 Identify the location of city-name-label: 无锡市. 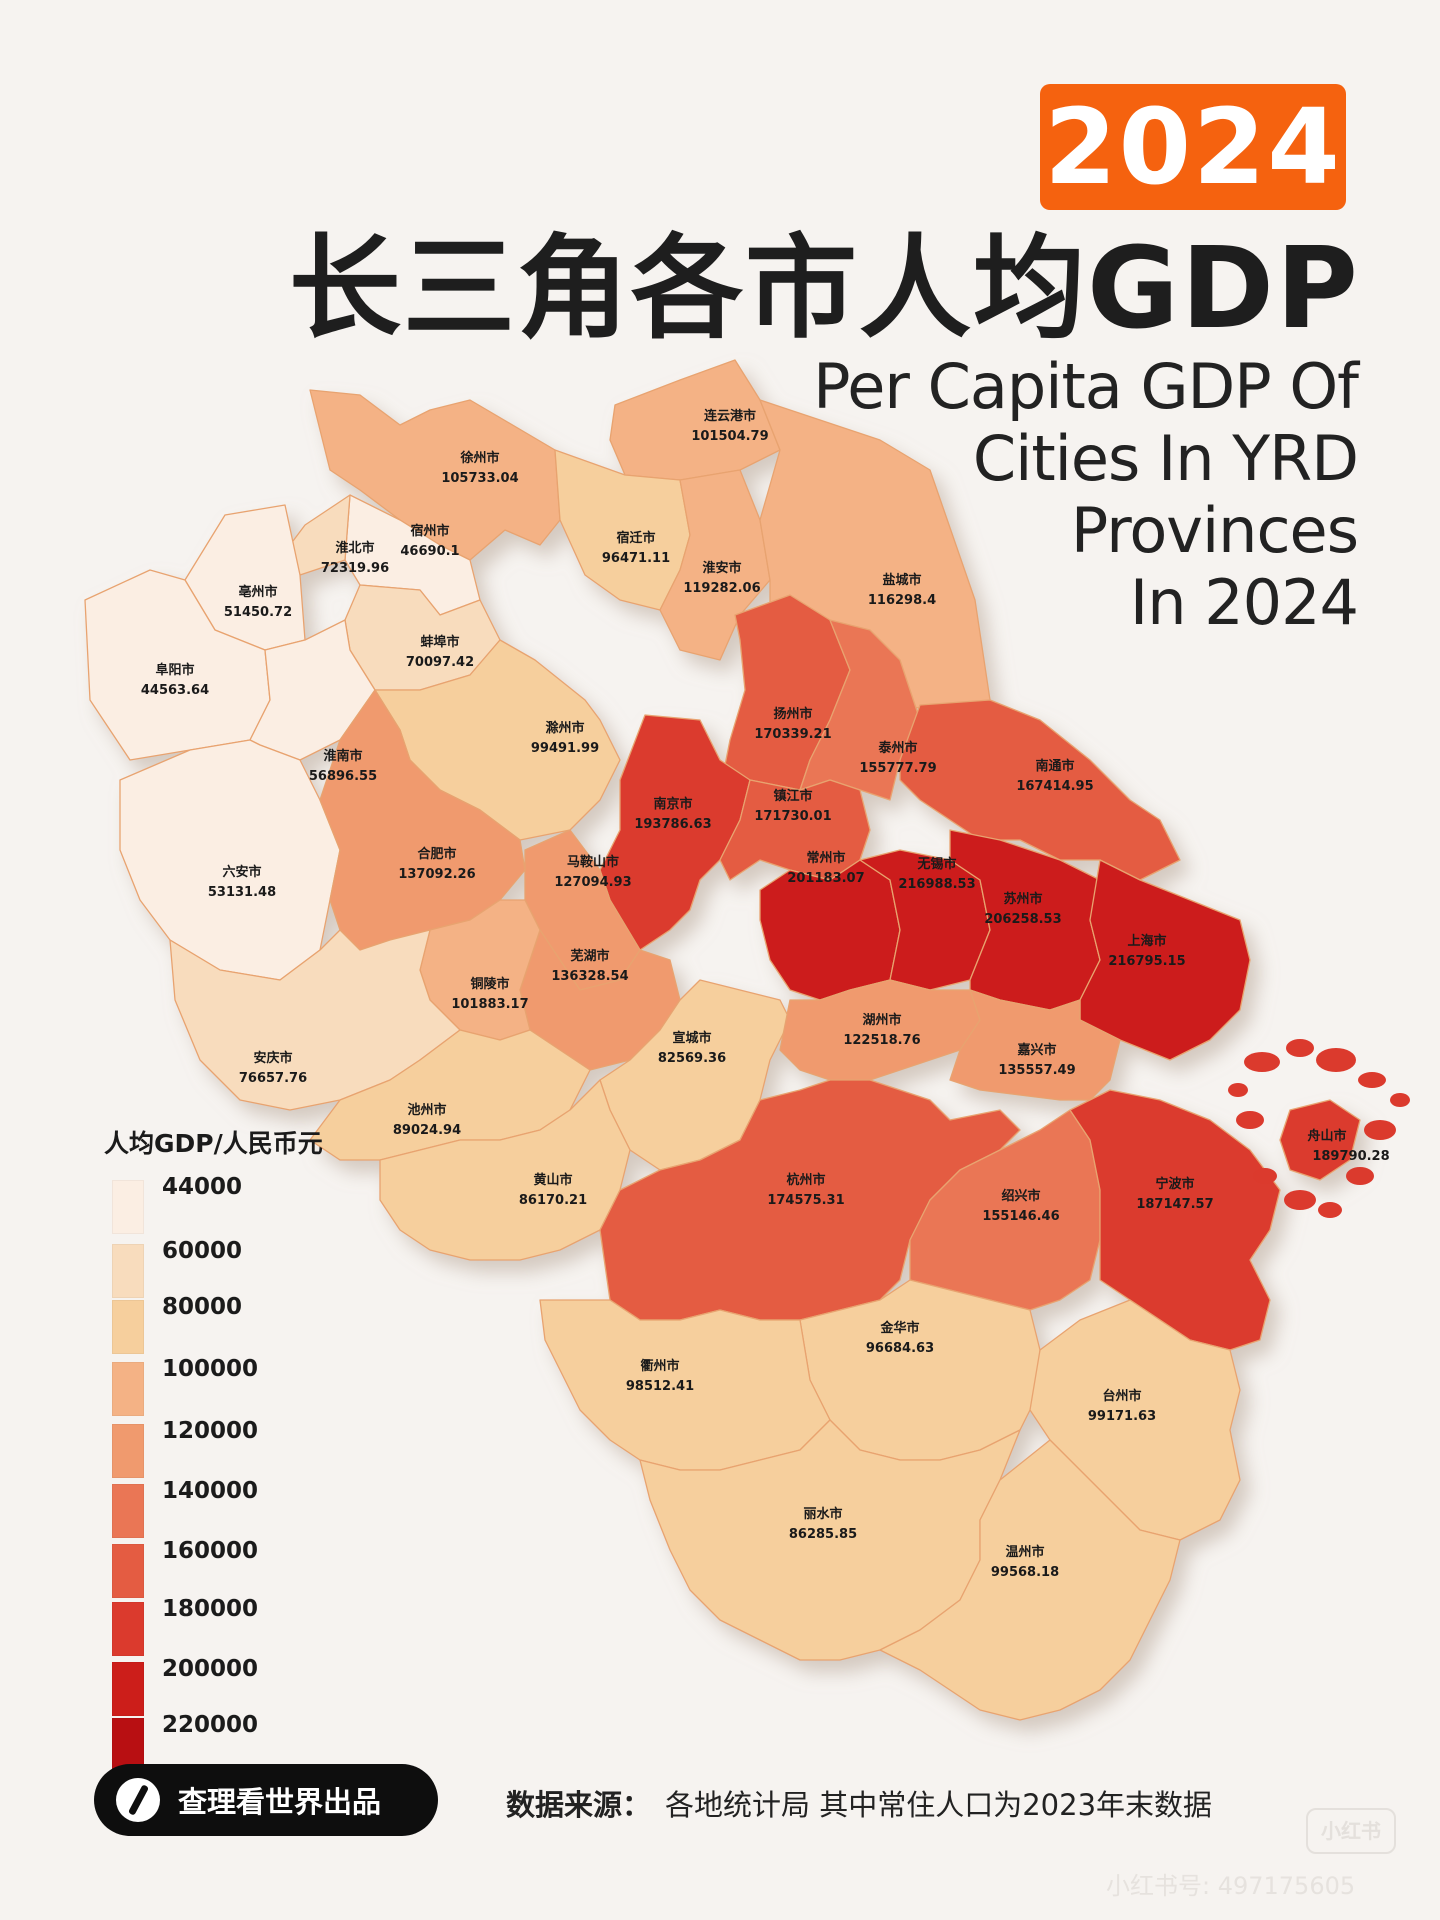
(936, 864).